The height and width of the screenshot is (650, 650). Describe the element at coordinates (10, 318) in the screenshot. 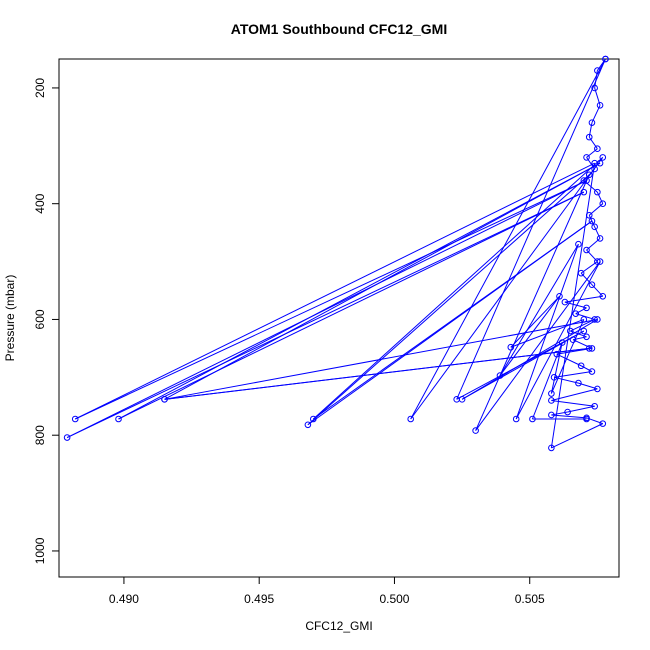

I see `y-axis-label: Pressure (mbar)` at that location.